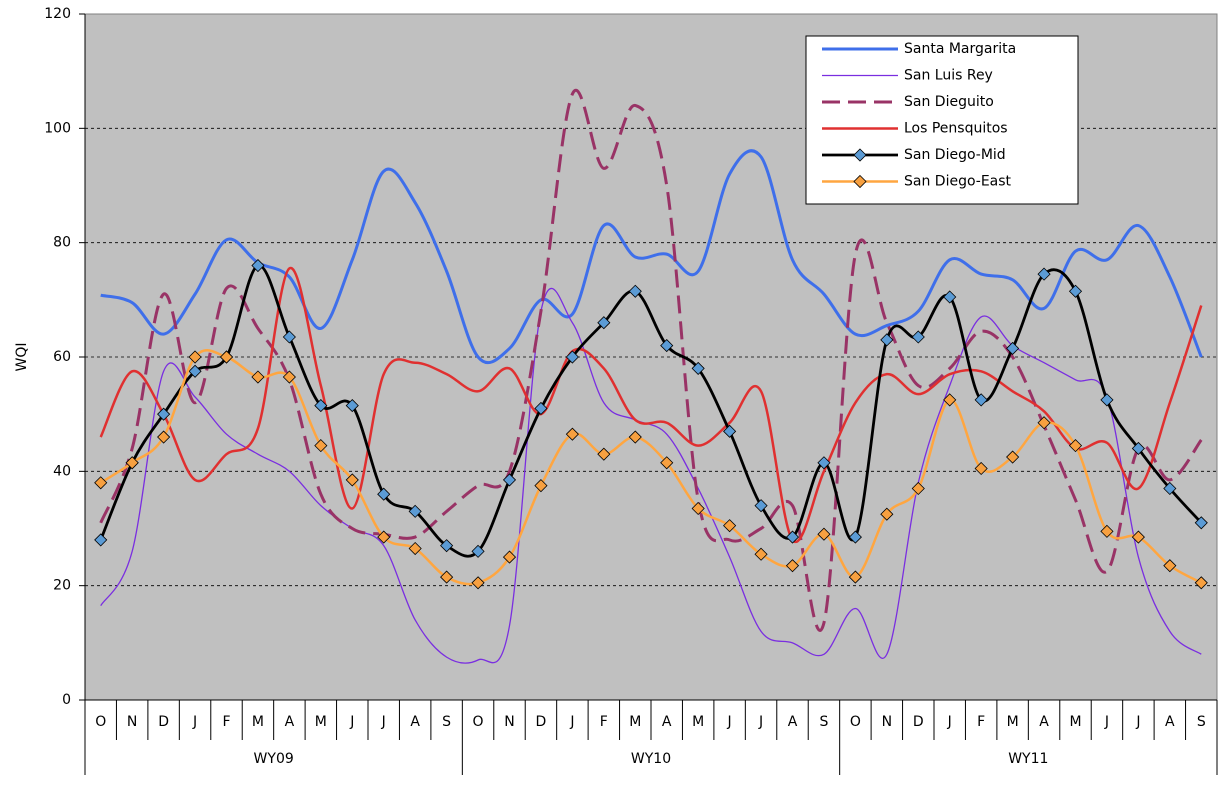 This screenshot has width=1225, height=792. Describe the element at coordinates (855, 722) in the screenshot. I see `x-tick-label: O` at that location.